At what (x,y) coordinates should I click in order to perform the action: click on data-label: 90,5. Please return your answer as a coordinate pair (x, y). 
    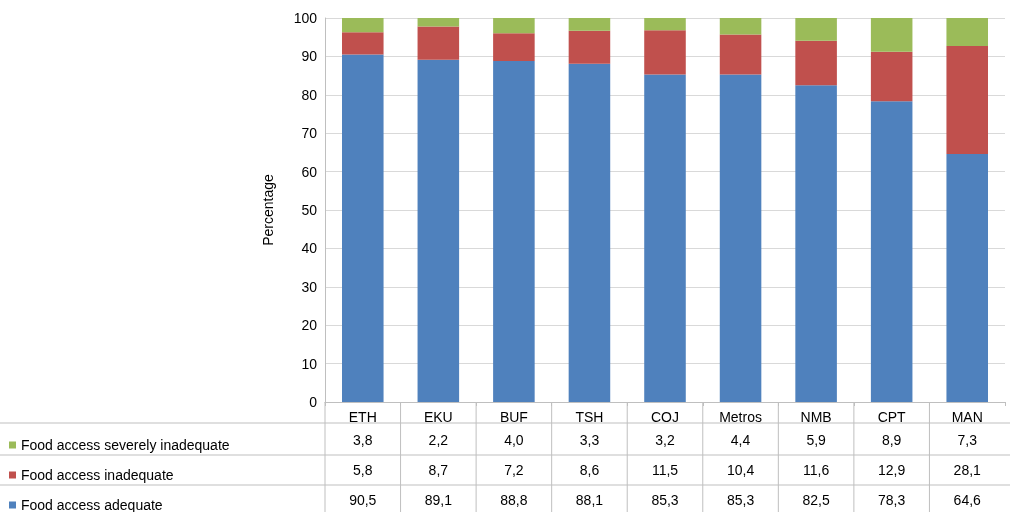
    Looking at the image, I should click on (363, 500).